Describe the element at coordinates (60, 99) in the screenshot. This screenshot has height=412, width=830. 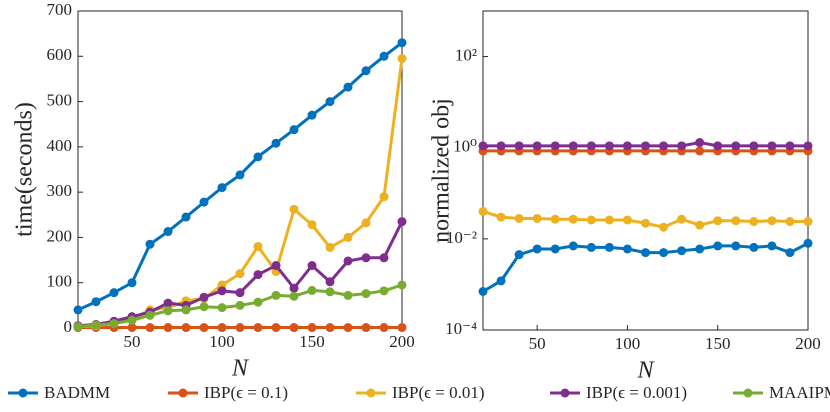
I see `y-tick-label: 500` at that location.